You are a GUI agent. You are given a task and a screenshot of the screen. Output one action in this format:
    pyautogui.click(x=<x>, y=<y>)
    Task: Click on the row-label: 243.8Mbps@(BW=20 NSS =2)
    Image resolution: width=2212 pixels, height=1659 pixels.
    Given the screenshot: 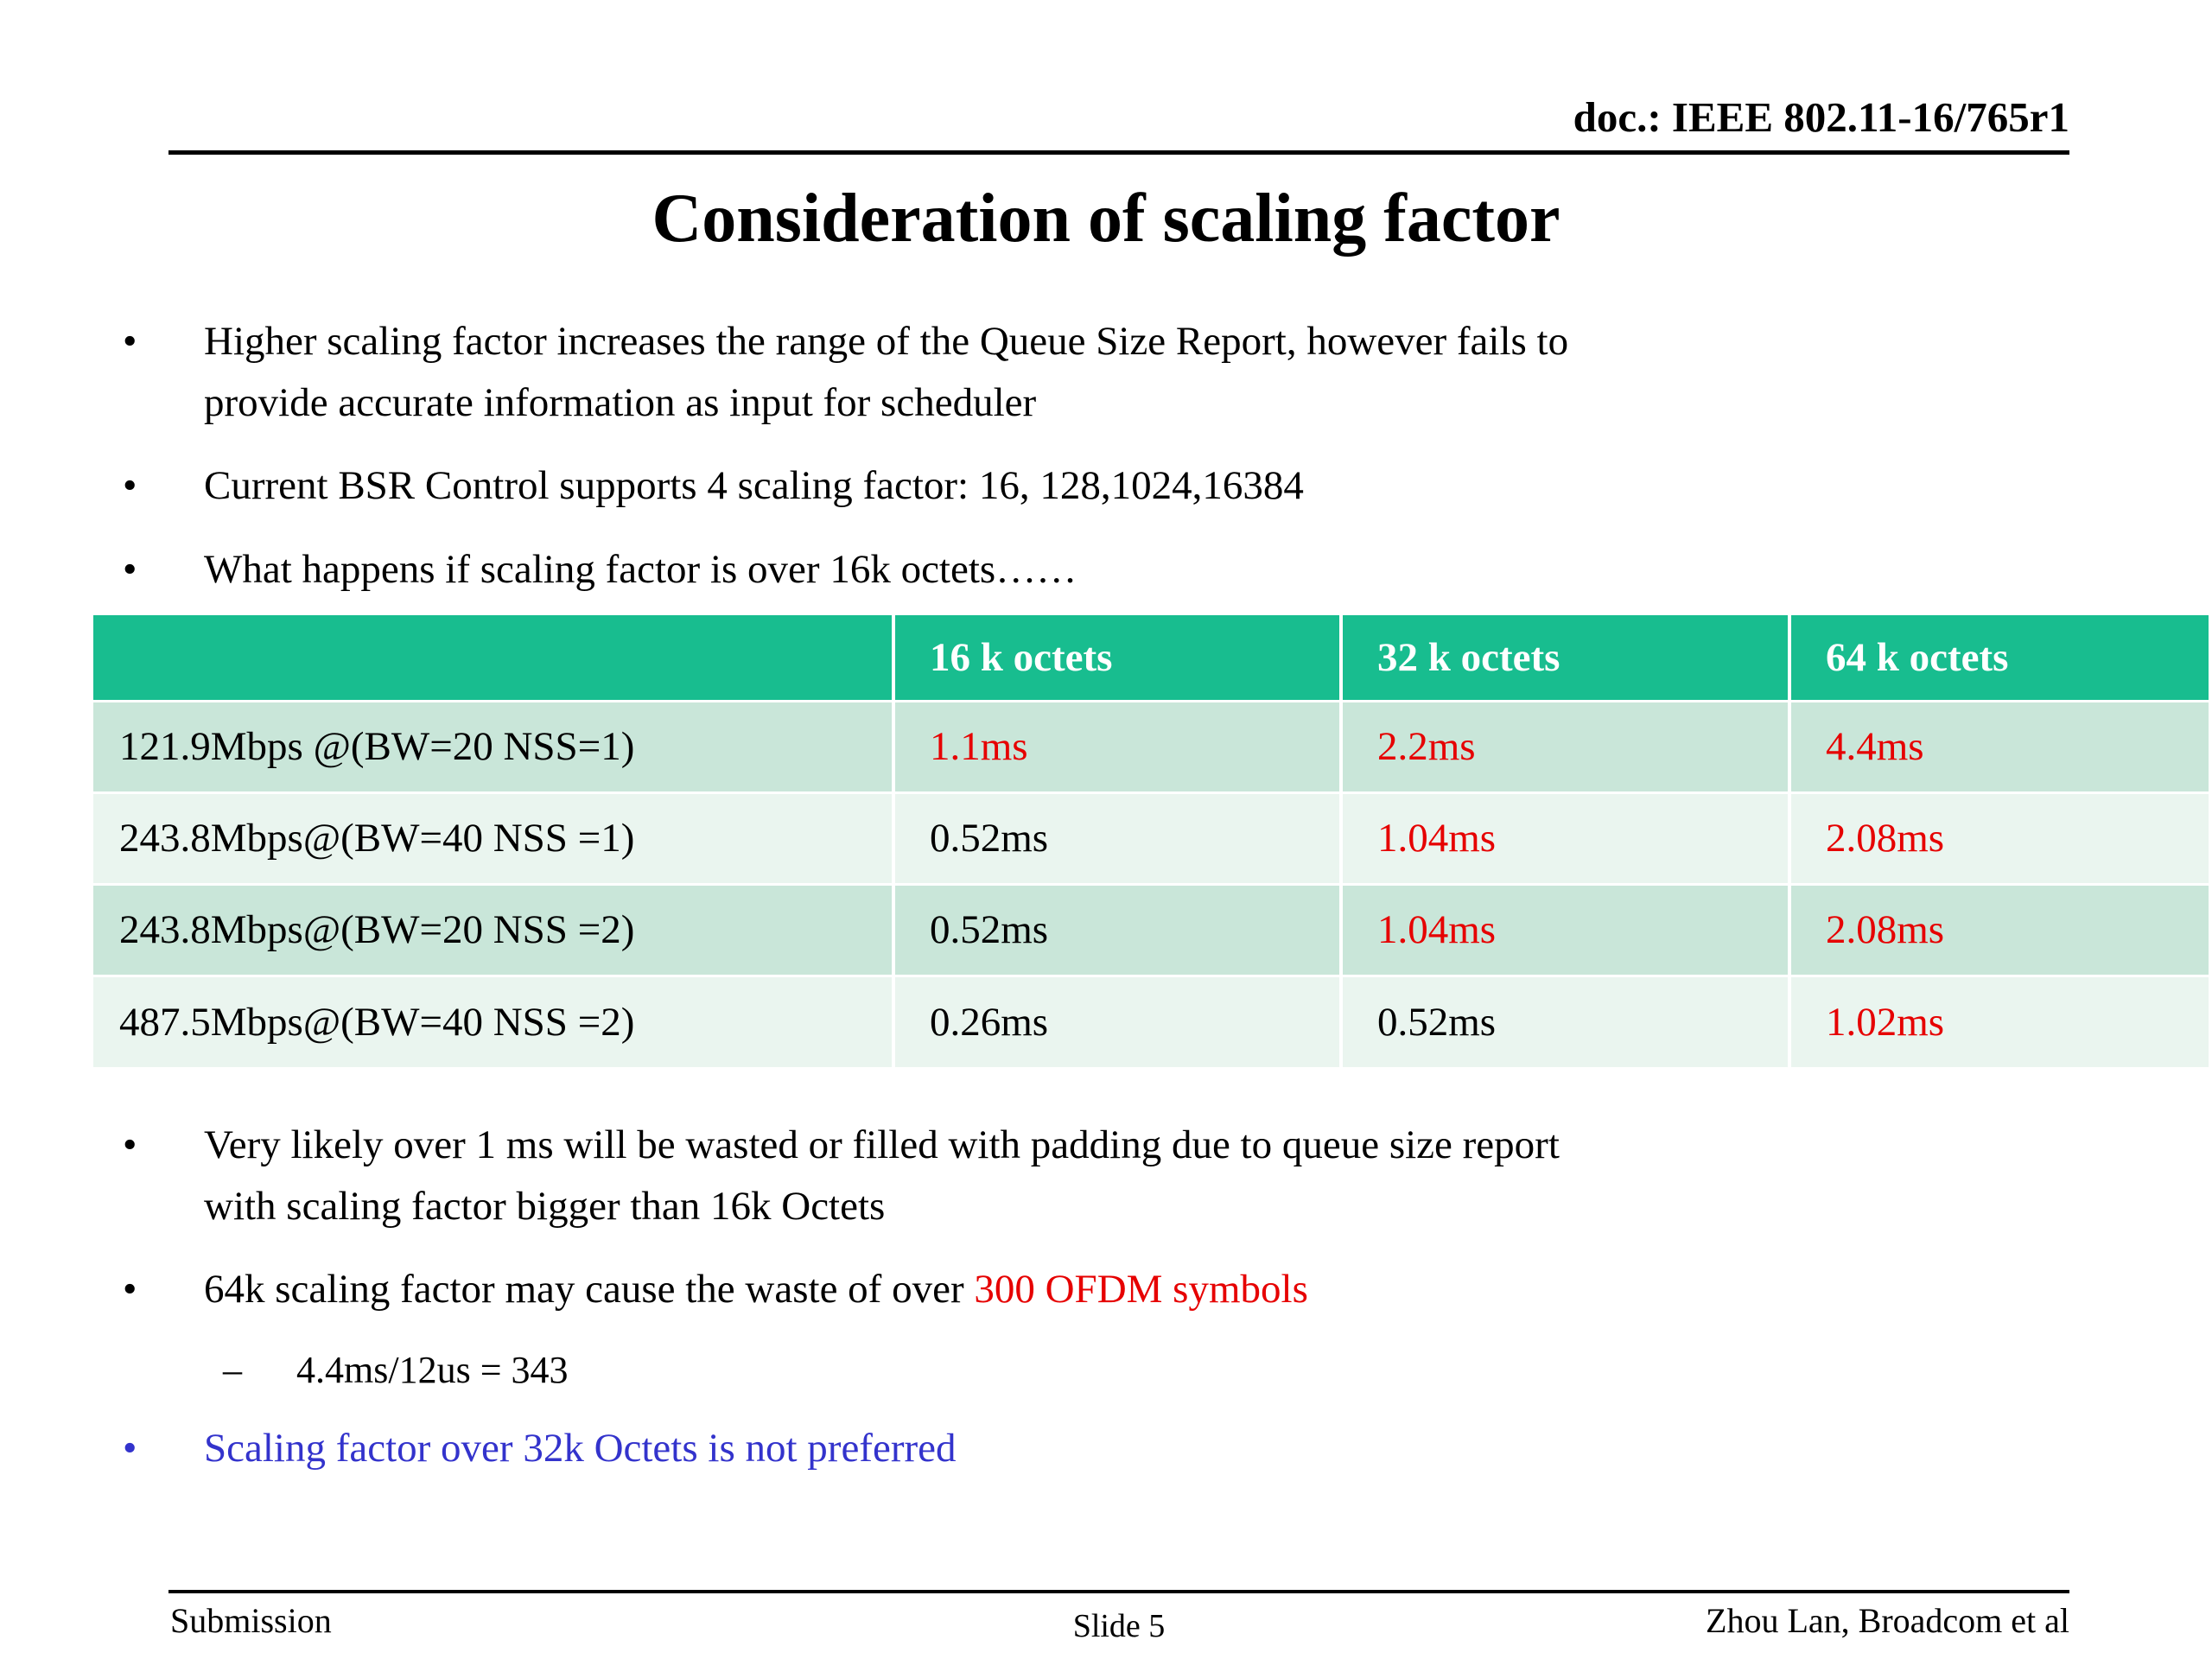 What is the action you would take?
    pyautogui.click(x=493, y=930)
    